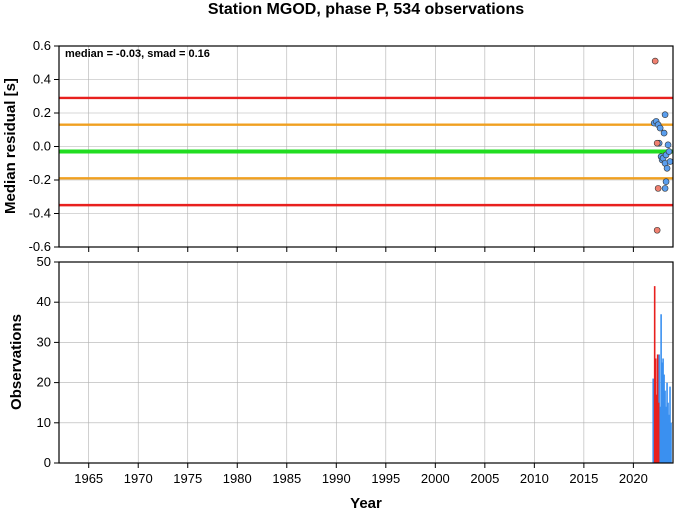  What do you see at coordinates (44, 261) in the screenshot?
I see `observations-y-tick-label: 50` at bounding box center [44, 261].